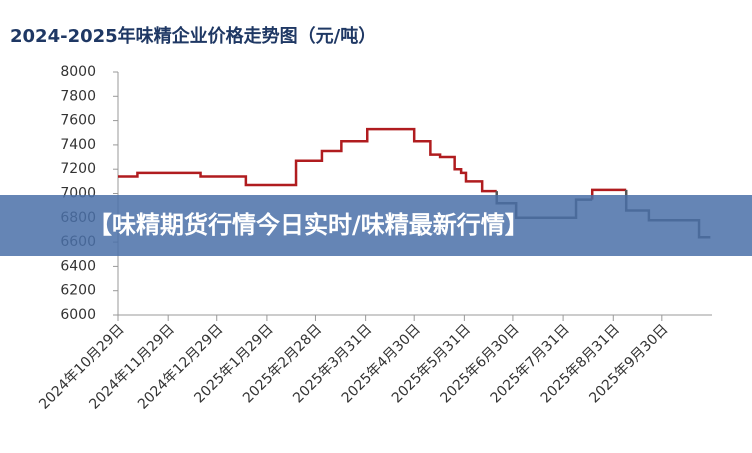 This screenshot has height=453, width=752. What do you see at coordinates (78, 169) in the screenshot?
I see `y-tick-label: 7200` at bounding box center [78, 169].